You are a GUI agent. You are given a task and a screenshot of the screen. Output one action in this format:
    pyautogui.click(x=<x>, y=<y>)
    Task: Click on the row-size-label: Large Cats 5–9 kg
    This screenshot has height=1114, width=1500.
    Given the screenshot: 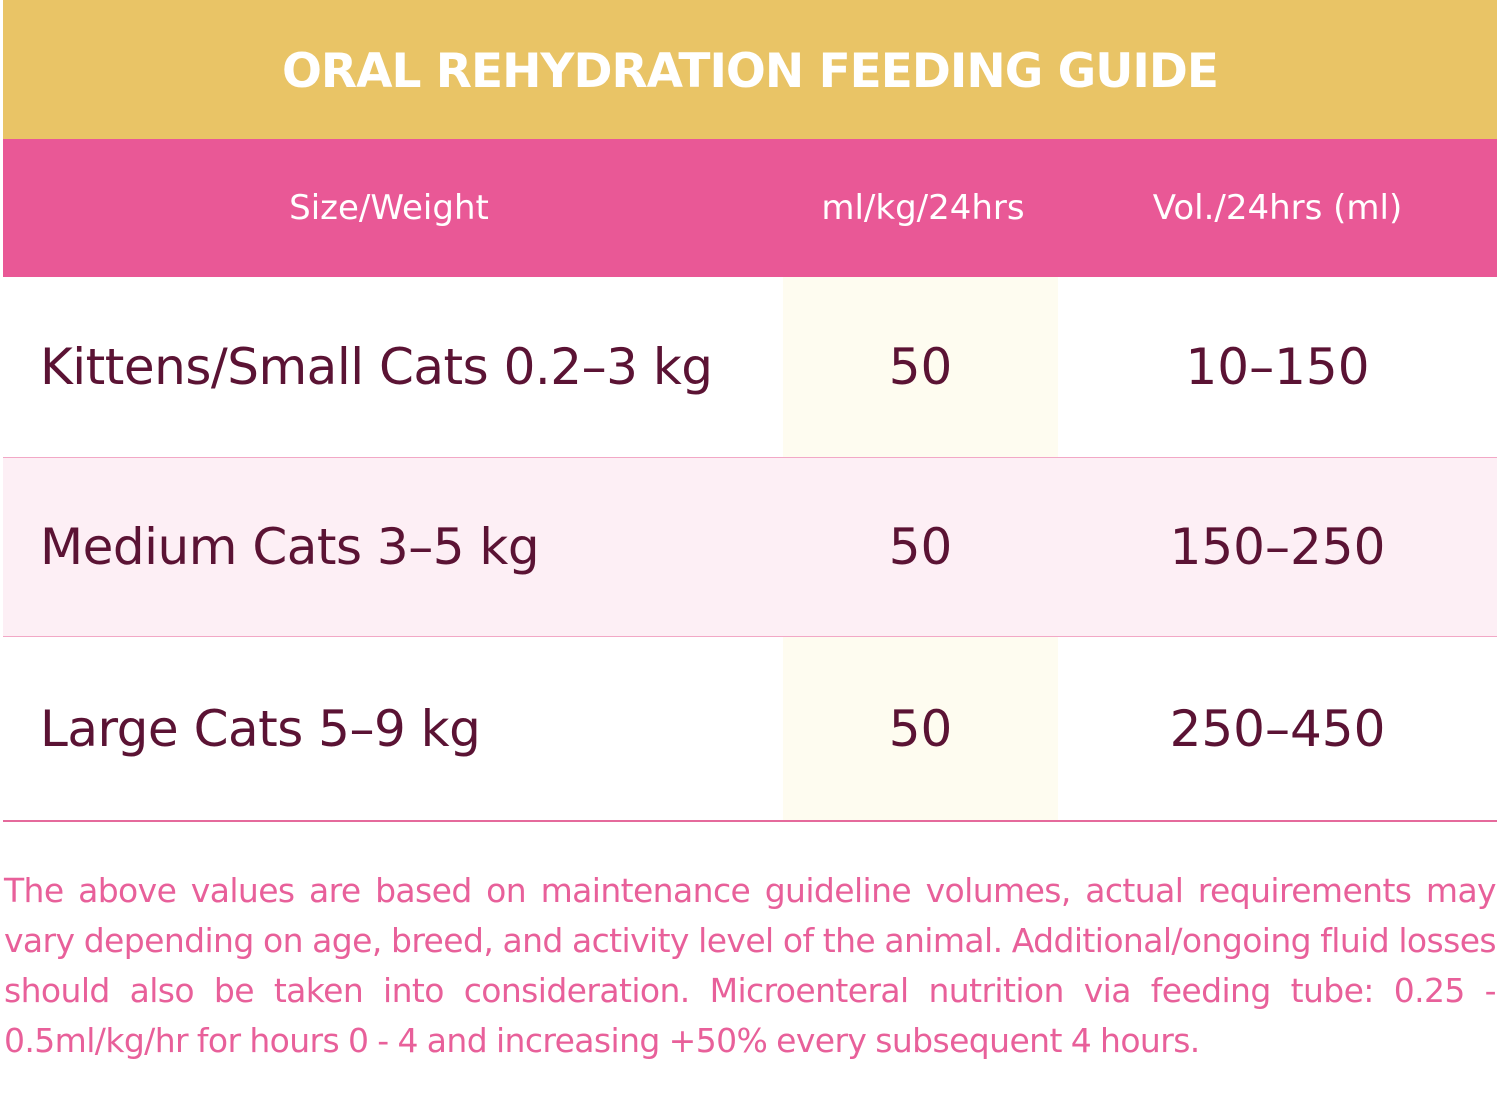 What is the action you would take?
    pyautogui.click(x=260, y=728)
    